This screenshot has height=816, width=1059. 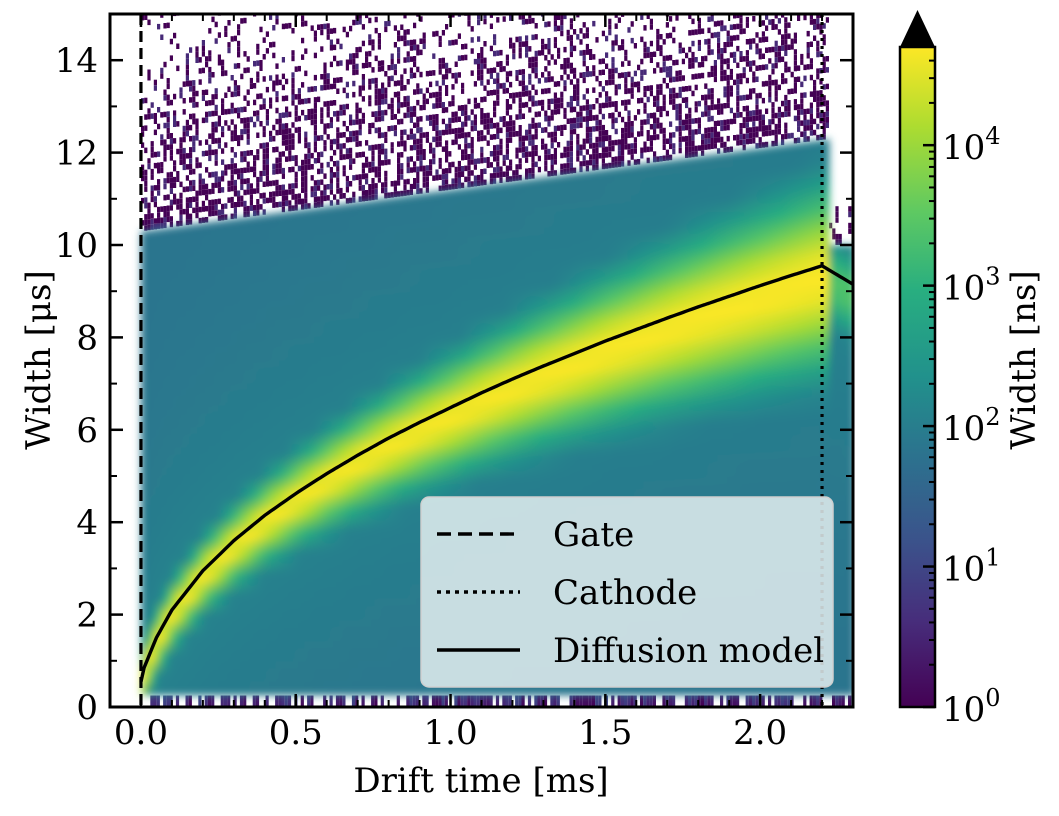 What do you see at coordinates (87, 616) in the screenshot?
I see `y-tick-label: 2` at bounding box center [87, 616].